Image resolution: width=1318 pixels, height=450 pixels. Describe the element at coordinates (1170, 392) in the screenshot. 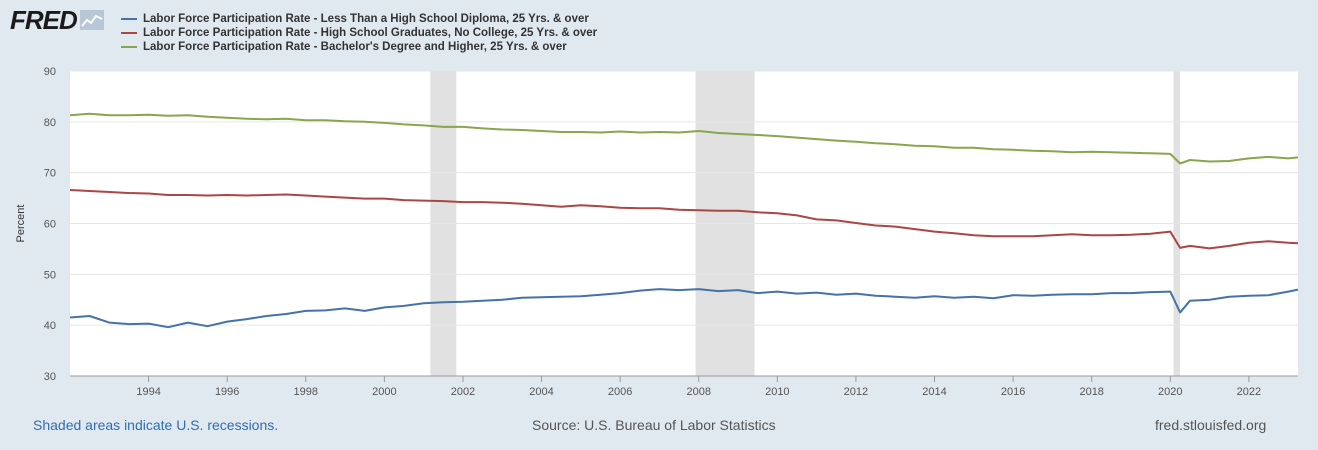

I see `x-tick-label: 2020` at that location.